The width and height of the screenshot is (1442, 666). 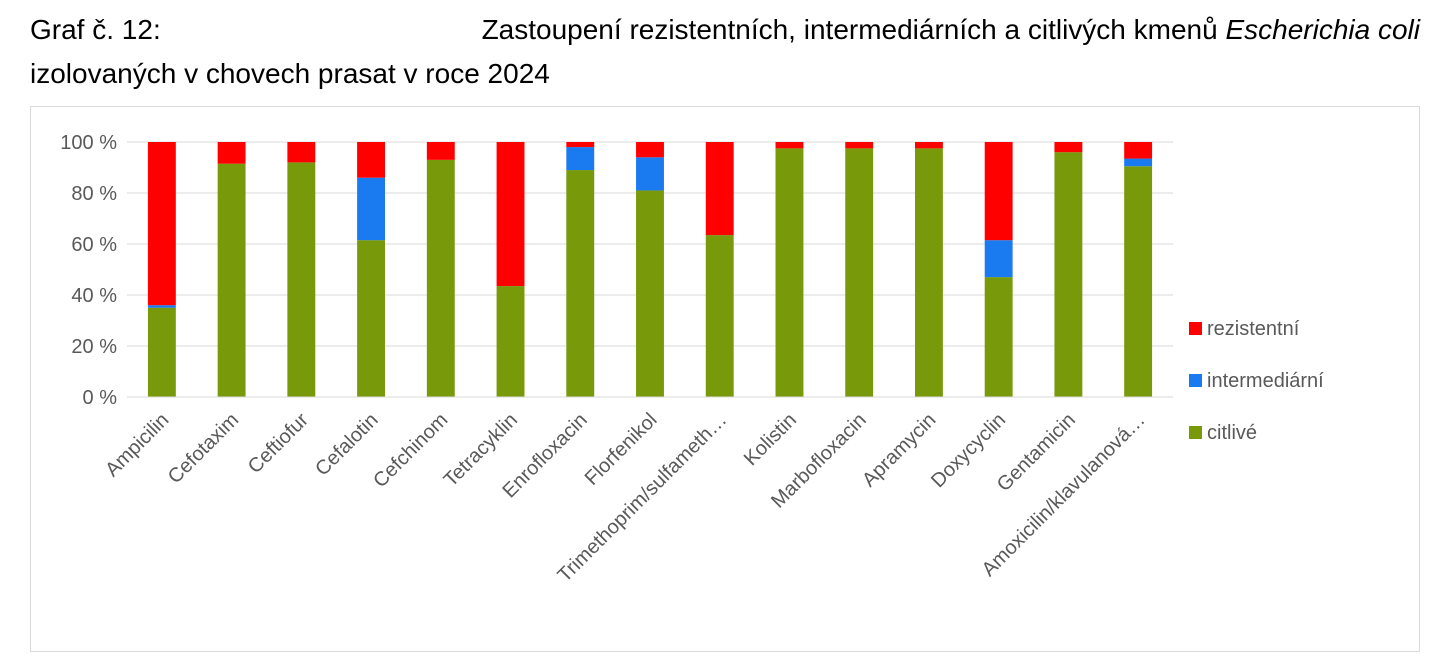 What do you see at coordinates (94, 296) in the screenshot?
I see `y-tick-label: 40 %` at bounding box center [94, 296].